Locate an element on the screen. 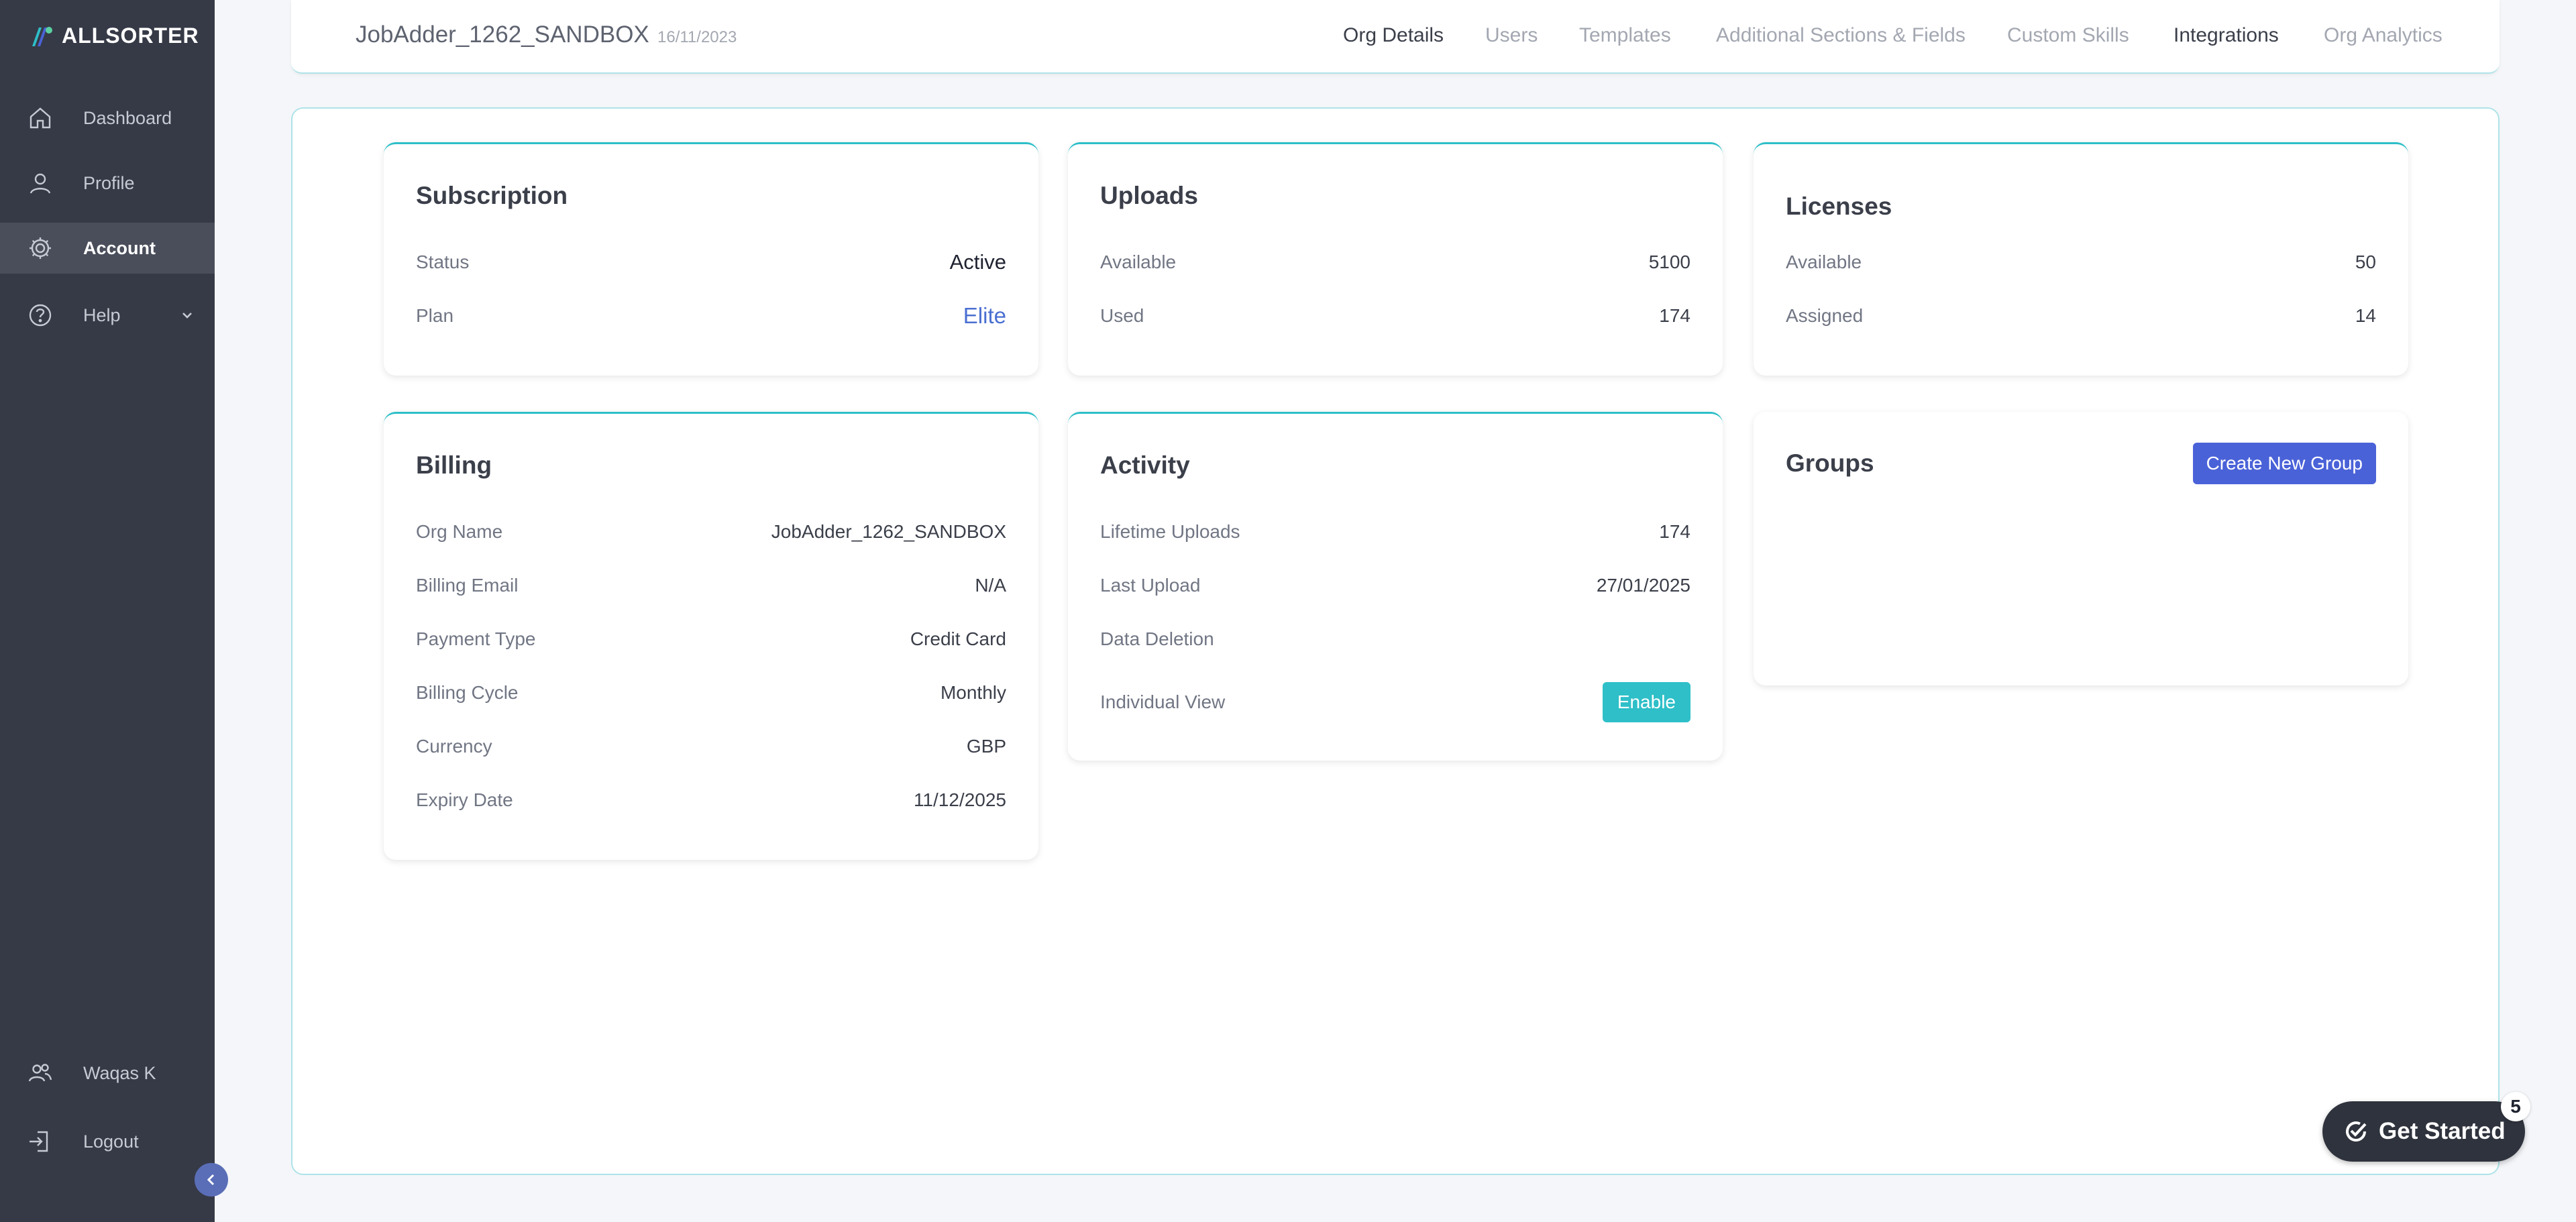  uploads-card: Uploads Available 5100 Used 174 is located at coordinates (1395, 259).